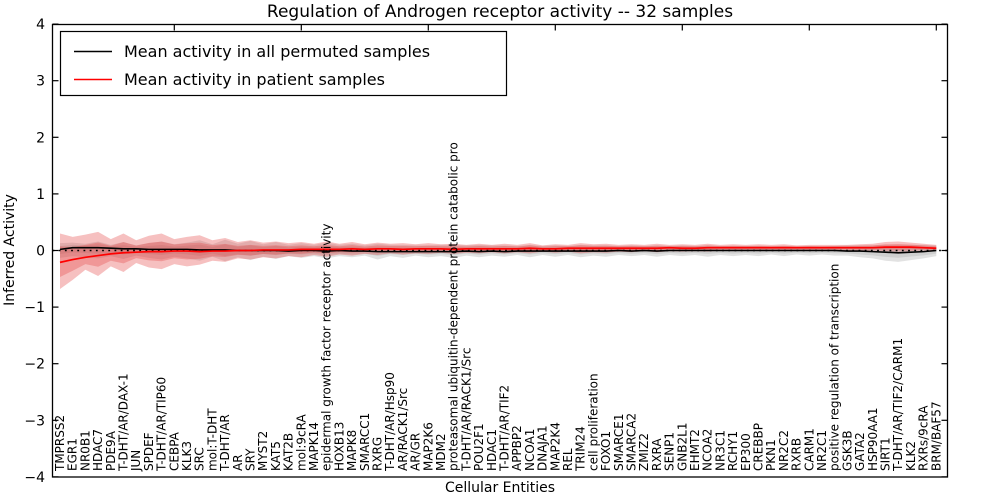 The width and height of the screenshot is (1000, 500). What do you see at coordinates (847, 450) in the screenshot?
I see `x-tick-label: GSK3B` at bounding box center [847, 450].